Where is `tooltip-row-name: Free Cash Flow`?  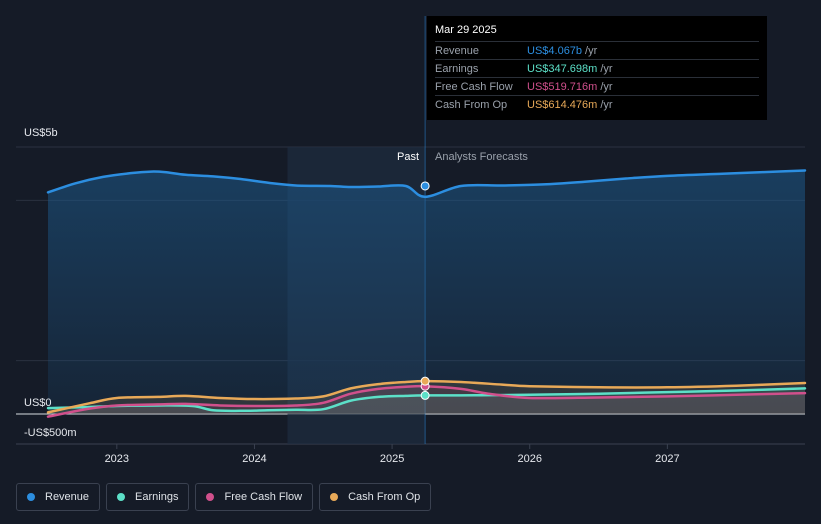
tooltip-row-name: Free Cash Flow is located at coordinates (474, 86).